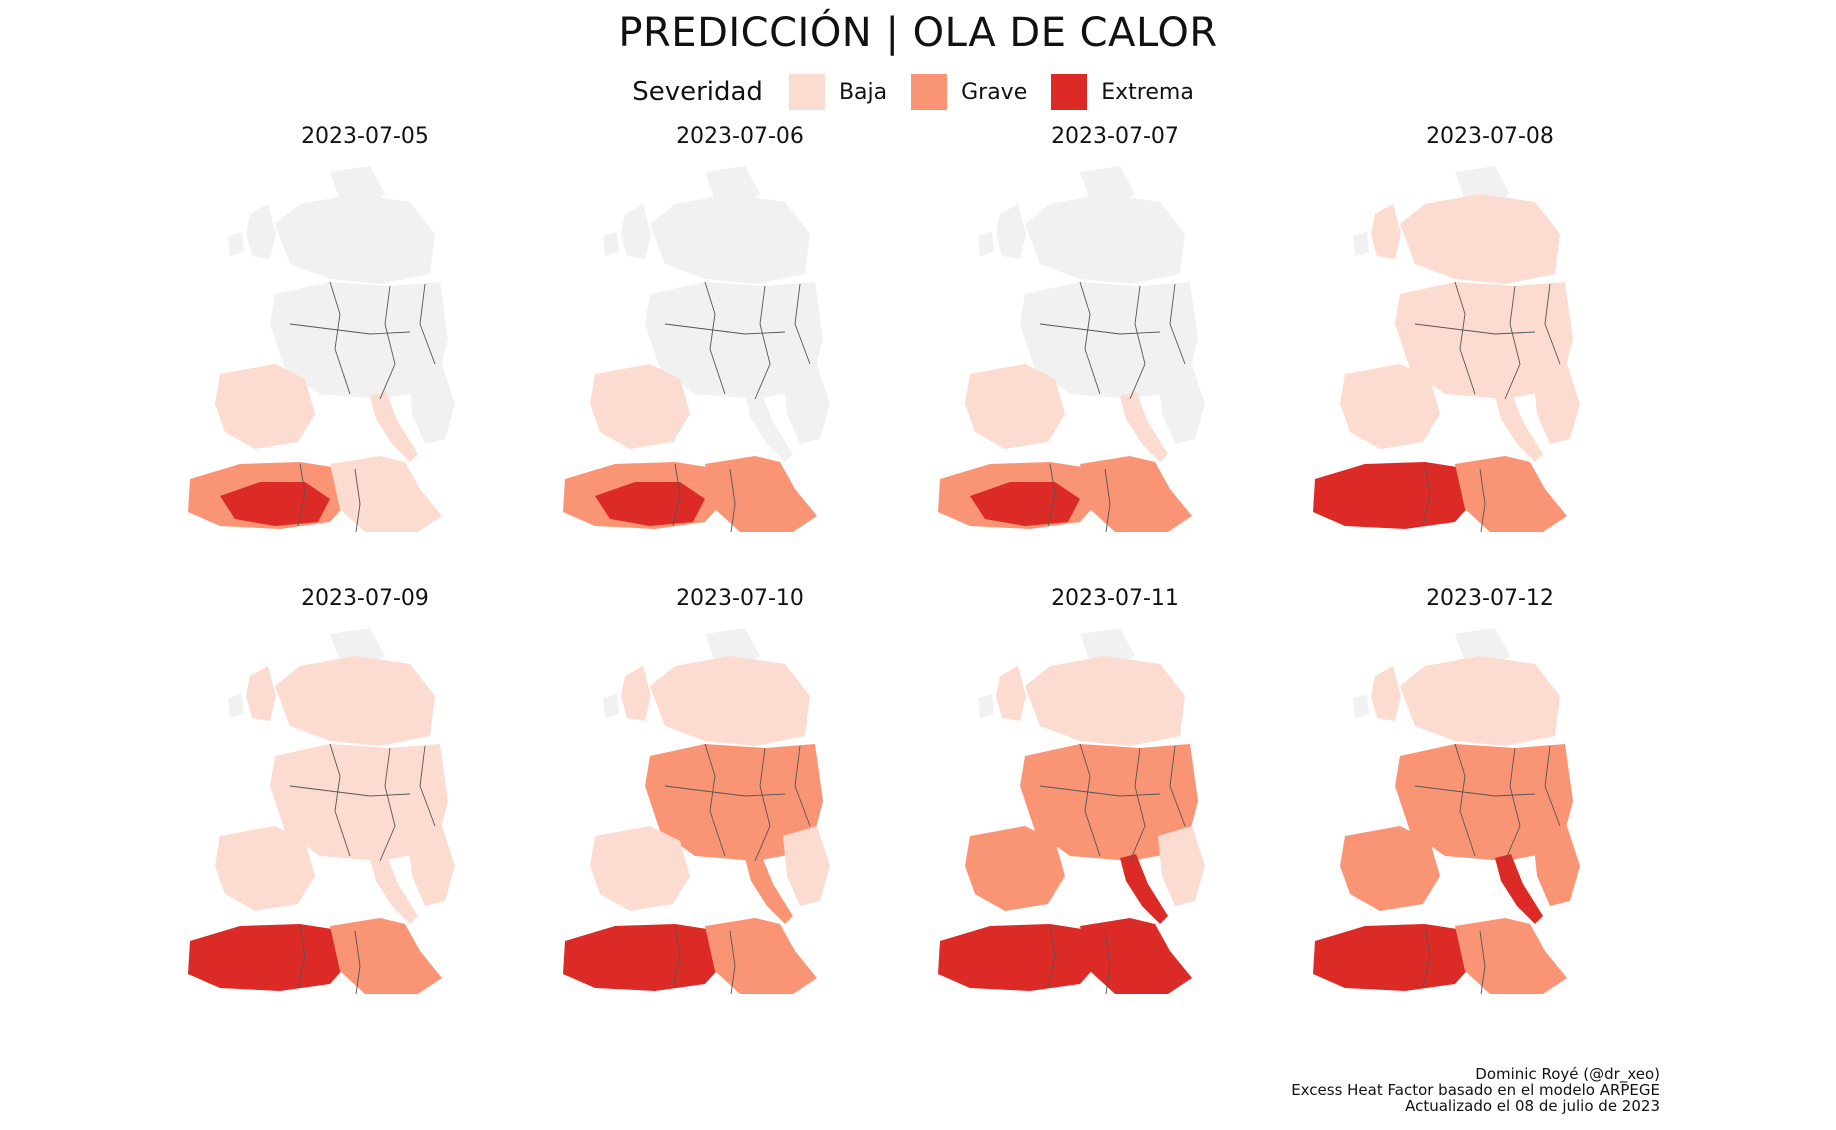 The image size is (1836, 1130). What do you see at coordinates (929, 92) in the screenshot?
I see `legend-swatch-grave` at bounding box center [929, 92].